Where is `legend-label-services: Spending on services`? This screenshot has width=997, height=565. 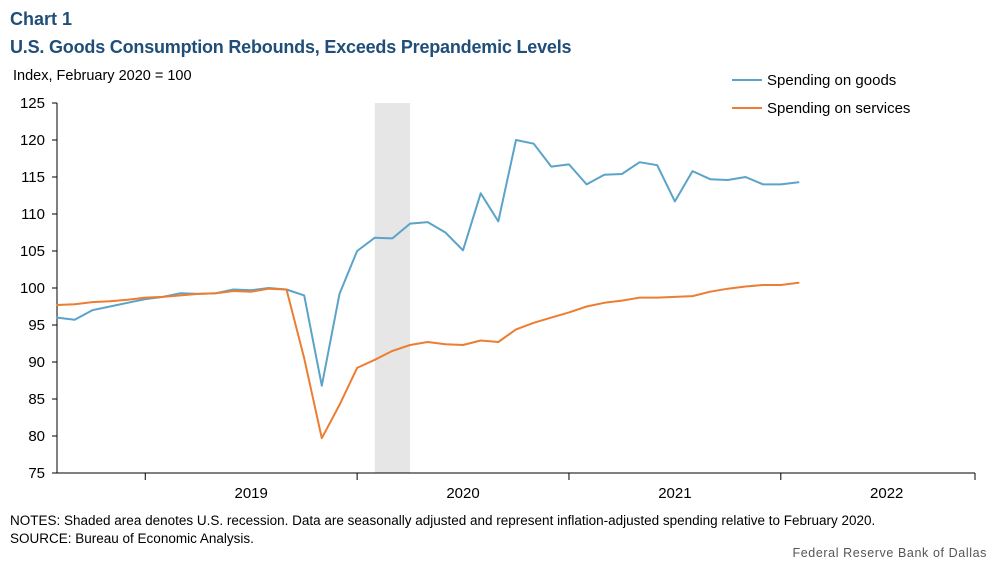
legend-label-services: Spending on services is located at coordinates (838, 108).